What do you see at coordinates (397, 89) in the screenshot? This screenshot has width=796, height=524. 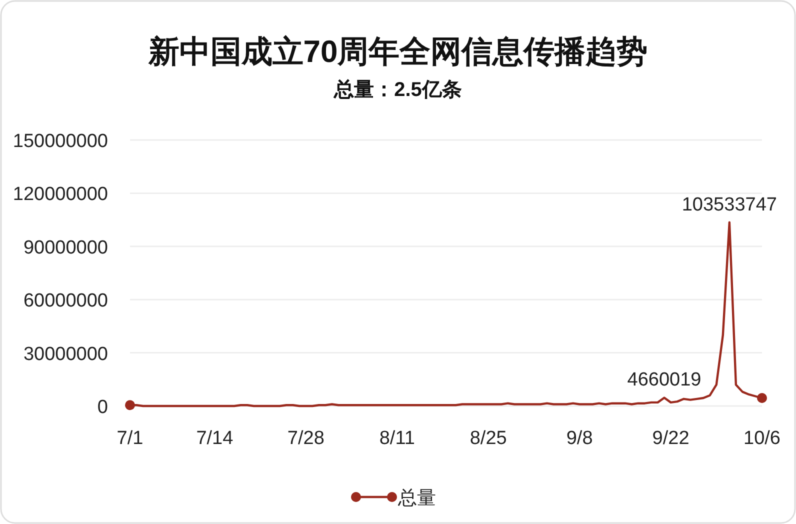 I see `chart-subtitle: 总量：2.5亿条` at bounding box center [397, 89].